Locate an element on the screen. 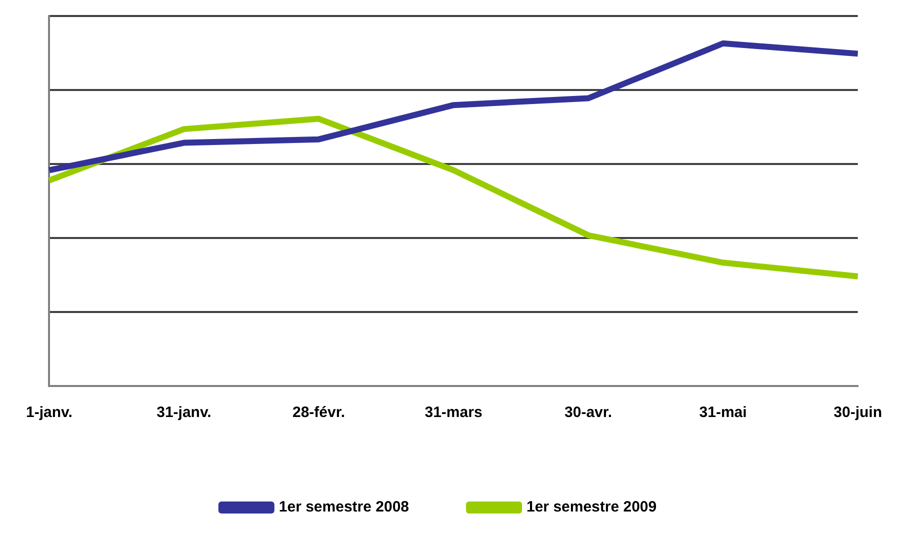 Image resolution: width=908 pixels, height=533 pixels. x-tick-label: 31-mars is located at coordinates (453, 413).